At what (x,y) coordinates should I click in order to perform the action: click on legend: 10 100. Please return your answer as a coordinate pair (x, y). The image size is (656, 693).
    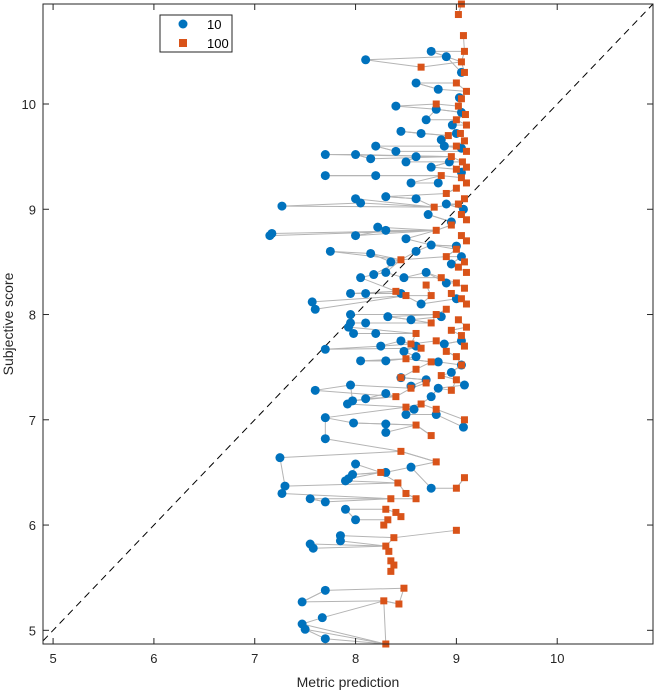
    Looking at the image, I should click on (196, 33).